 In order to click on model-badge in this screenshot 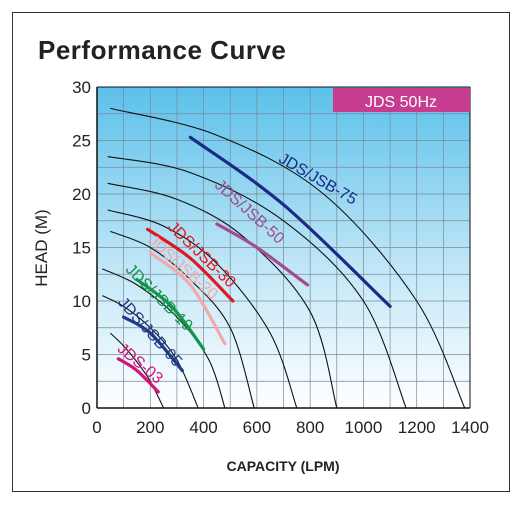, I will do `click(401, 100)`.